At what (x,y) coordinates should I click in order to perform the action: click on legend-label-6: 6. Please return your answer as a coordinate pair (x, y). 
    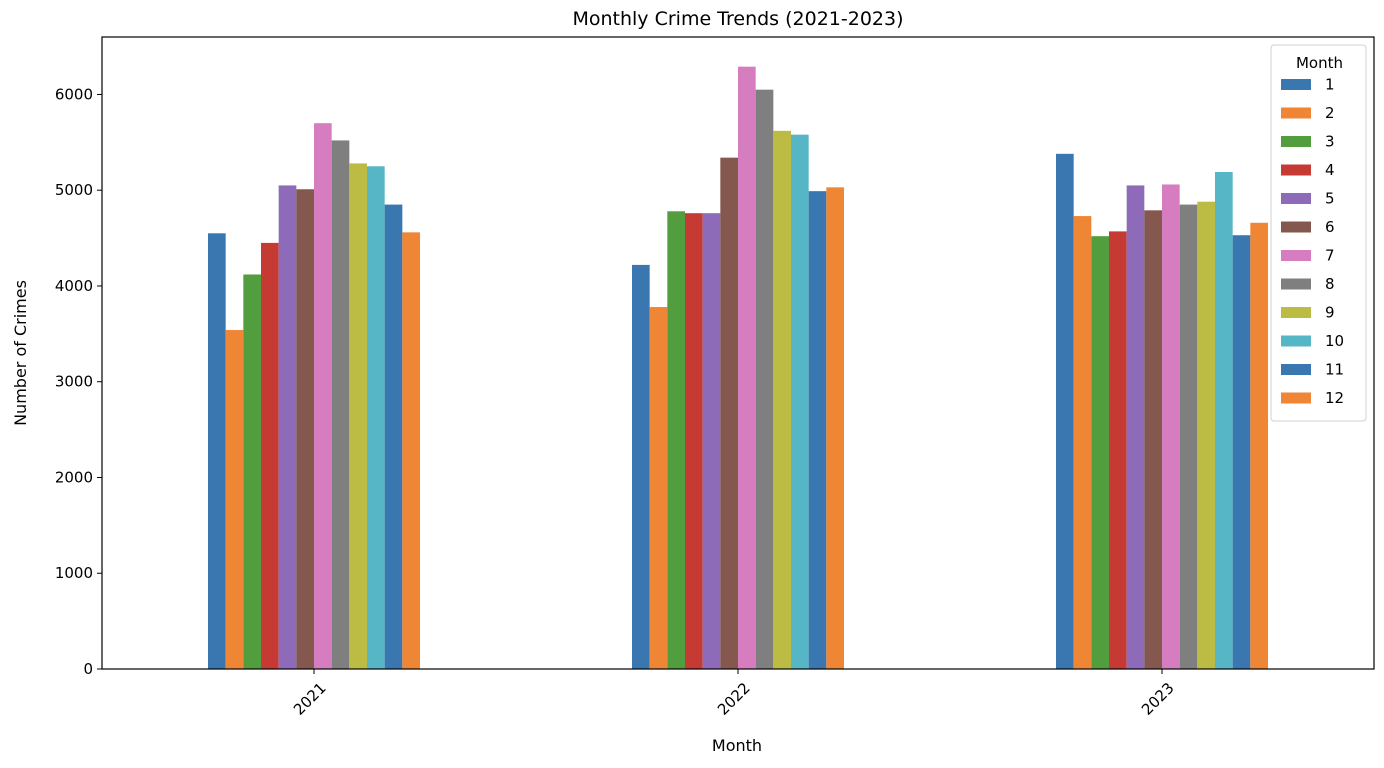
    Looking at the image, I should click on (1330, 227).